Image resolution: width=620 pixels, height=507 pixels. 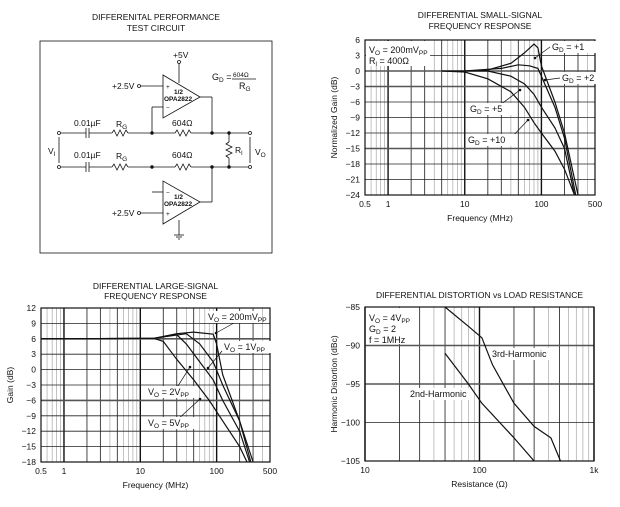 I want to click on y-tick-label: −15, so click(x=353, y=149).